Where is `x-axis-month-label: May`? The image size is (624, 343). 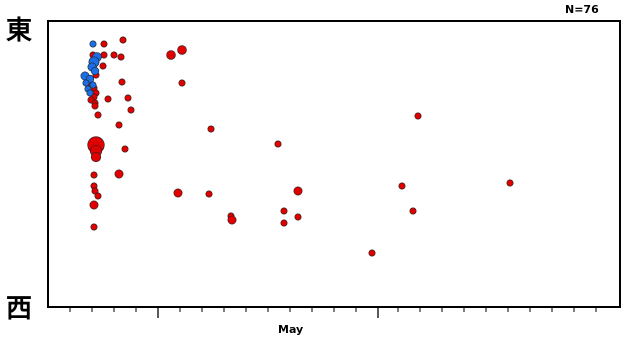 x-axis-month-label: May is located at coordinates (290, 329).